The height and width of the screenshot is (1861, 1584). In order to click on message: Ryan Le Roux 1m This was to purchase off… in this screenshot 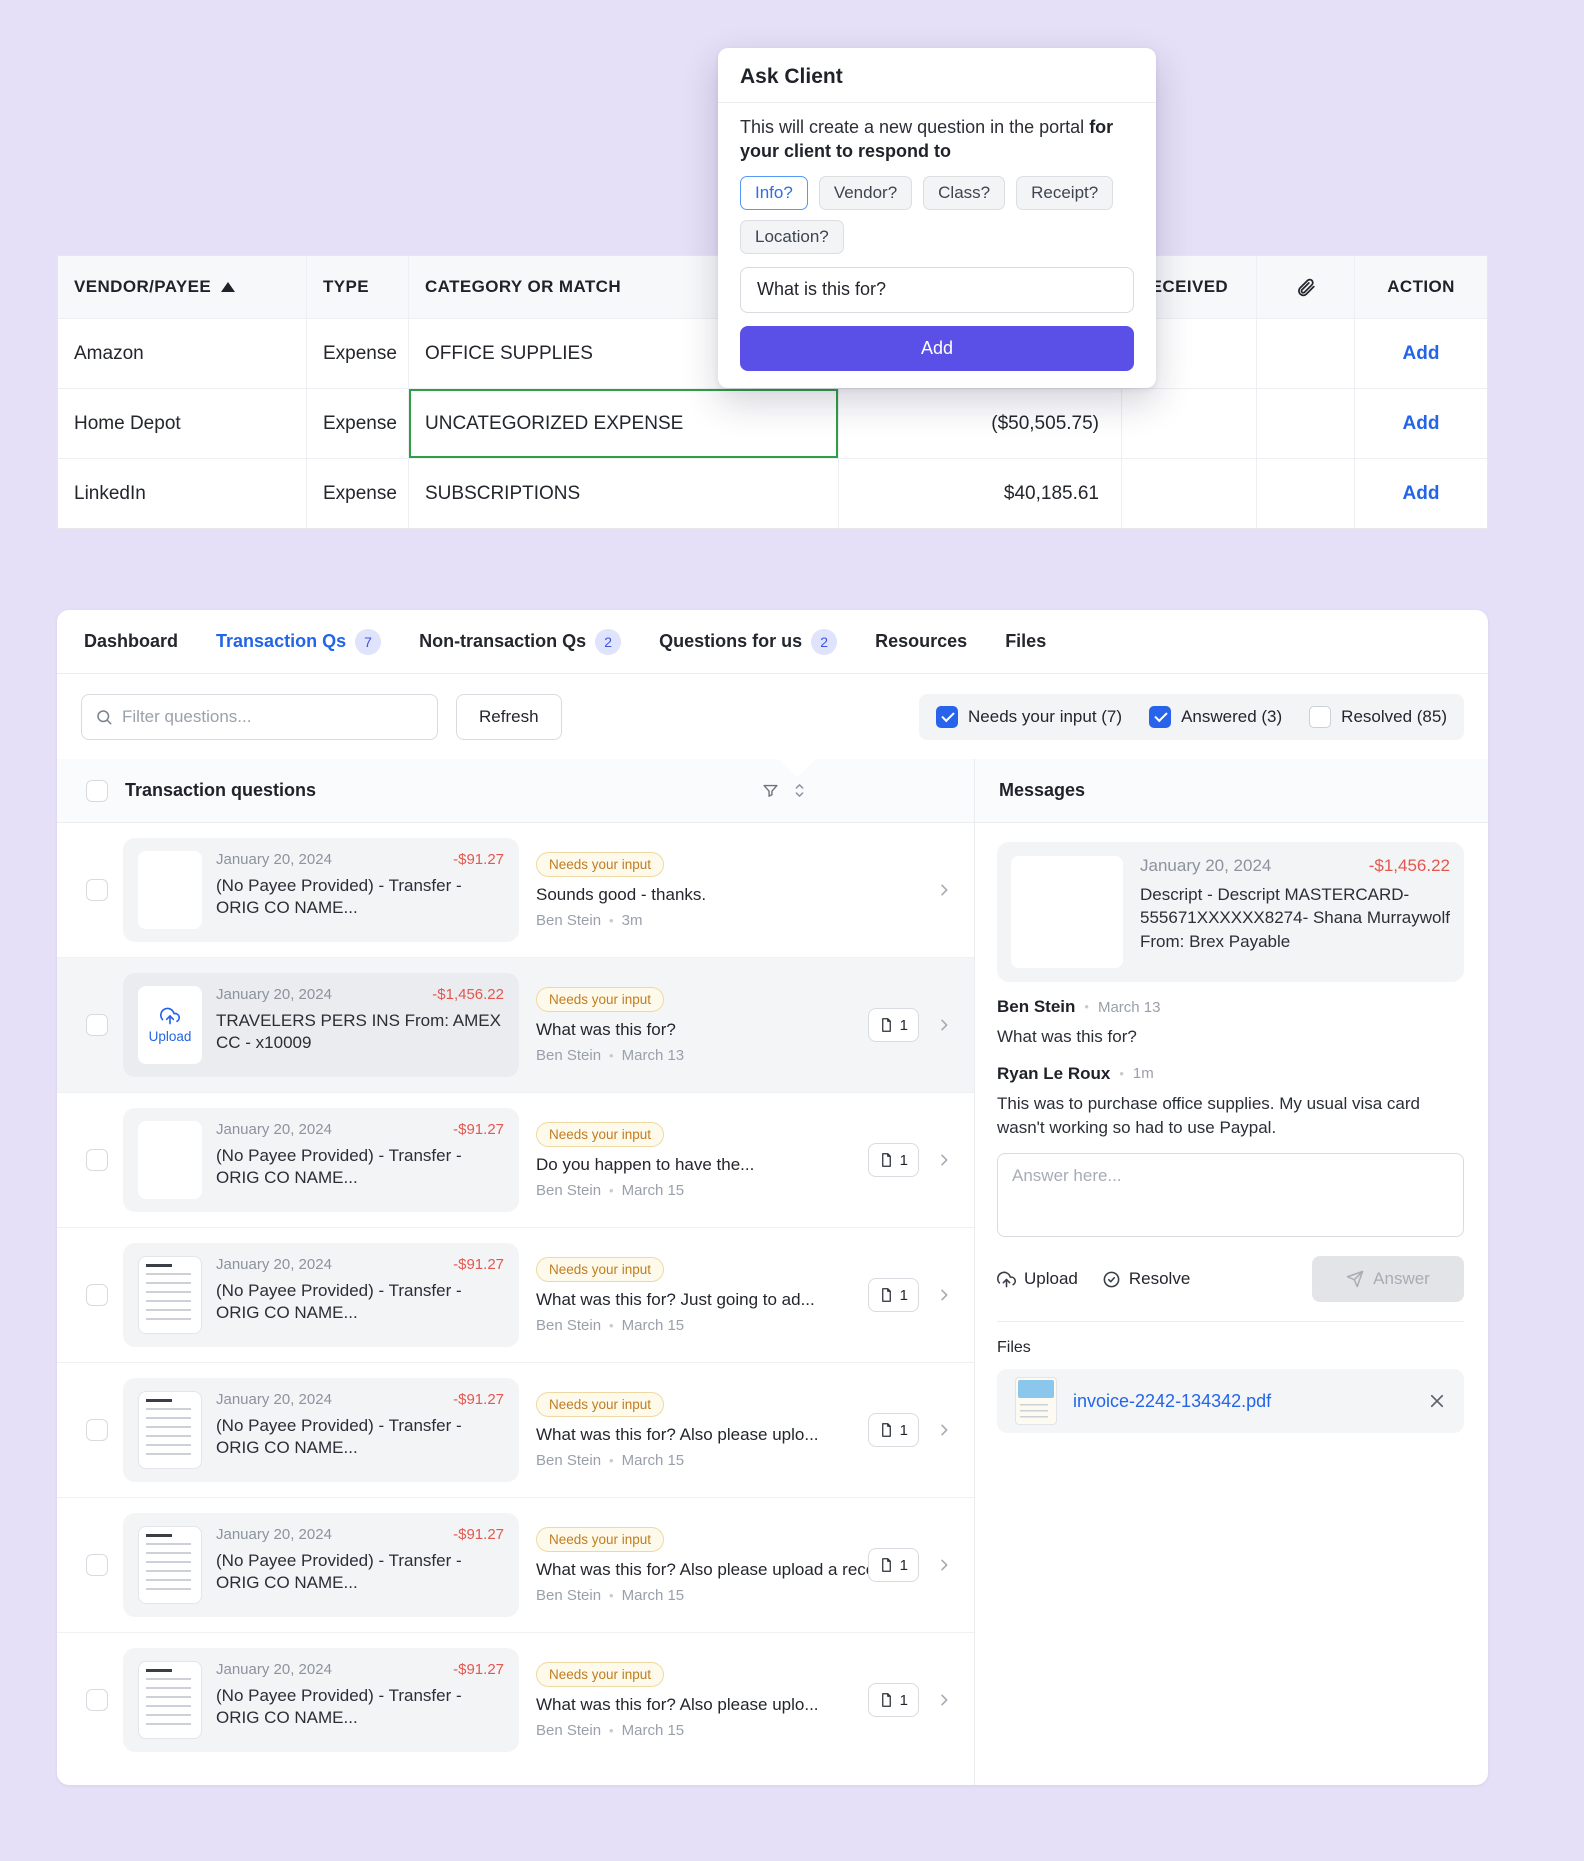, I will do `click(1230, 1102)`.